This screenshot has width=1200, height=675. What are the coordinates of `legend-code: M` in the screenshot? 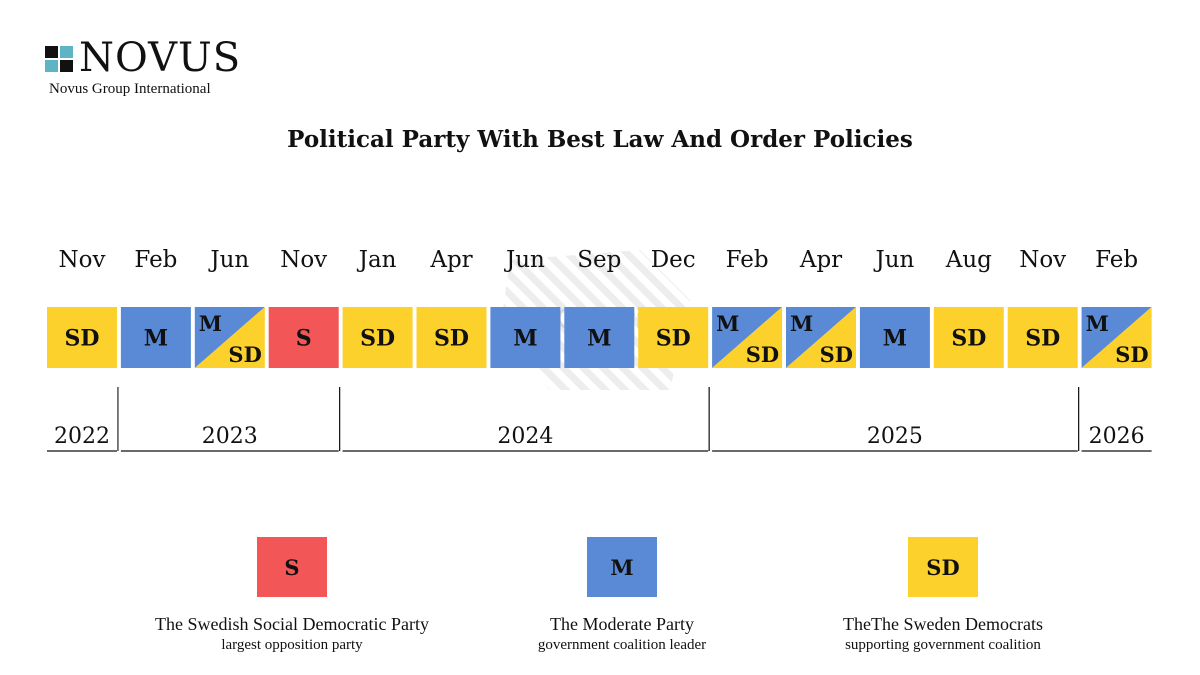 It's located at (622, 567).